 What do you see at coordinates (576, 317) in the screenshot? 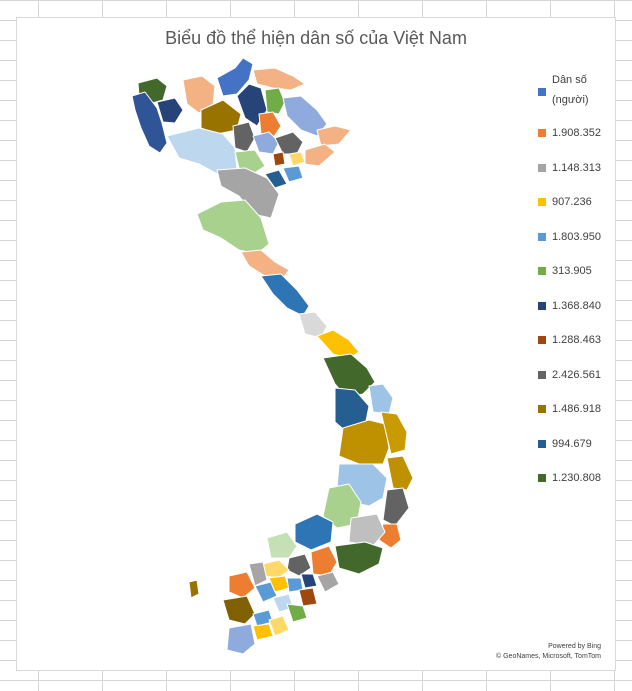
I see `legend-item: 1.368.840` at bounding box center [576, 317].